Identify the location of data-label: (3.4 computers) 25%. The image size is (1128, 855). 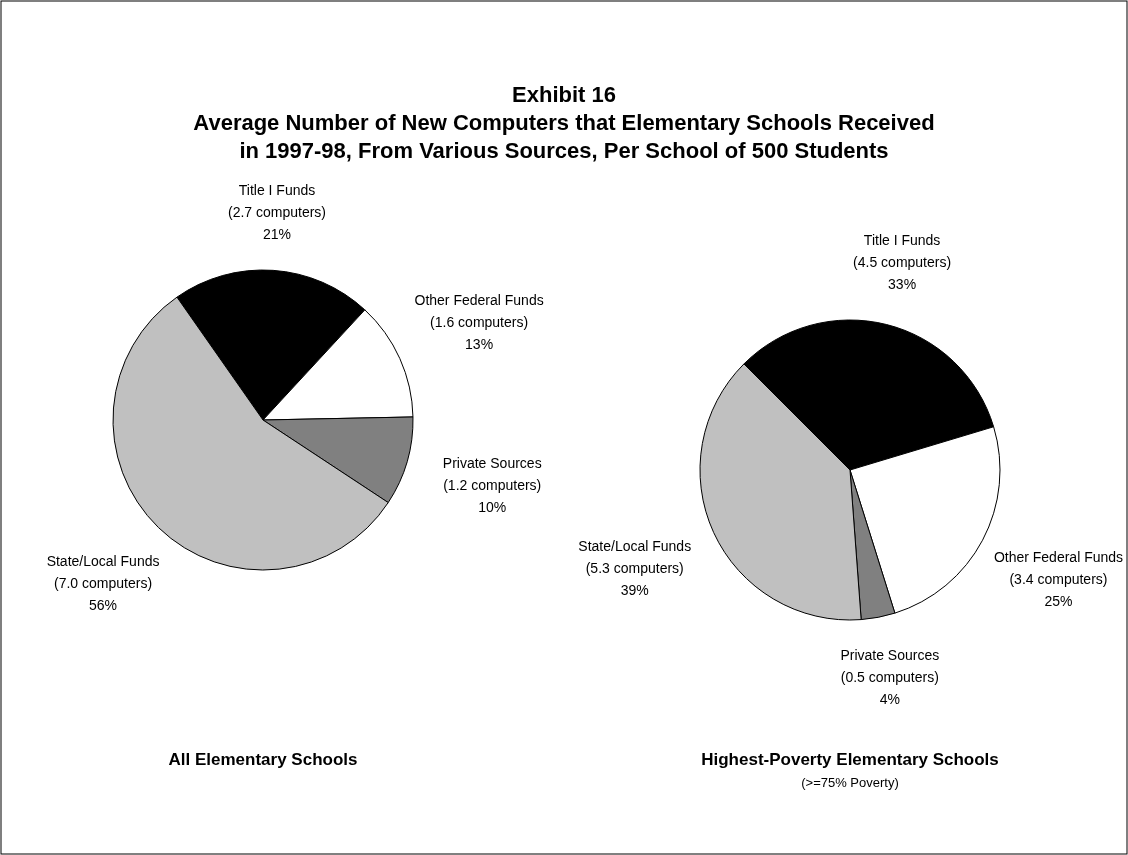
(1058, 590).